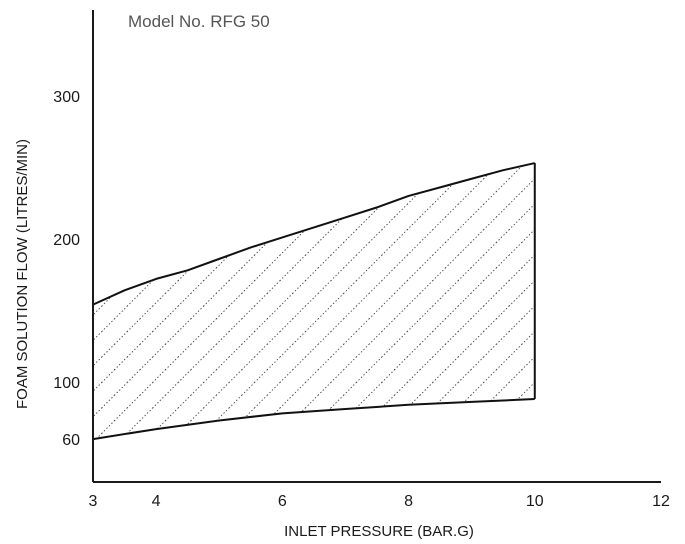  What do you see at coordinates (22, 274) in the screenshot?
I see `y-axis-label: FOAM SOLUTION FLOW (LITRES/MIN)` at bounding box center [22, 274].